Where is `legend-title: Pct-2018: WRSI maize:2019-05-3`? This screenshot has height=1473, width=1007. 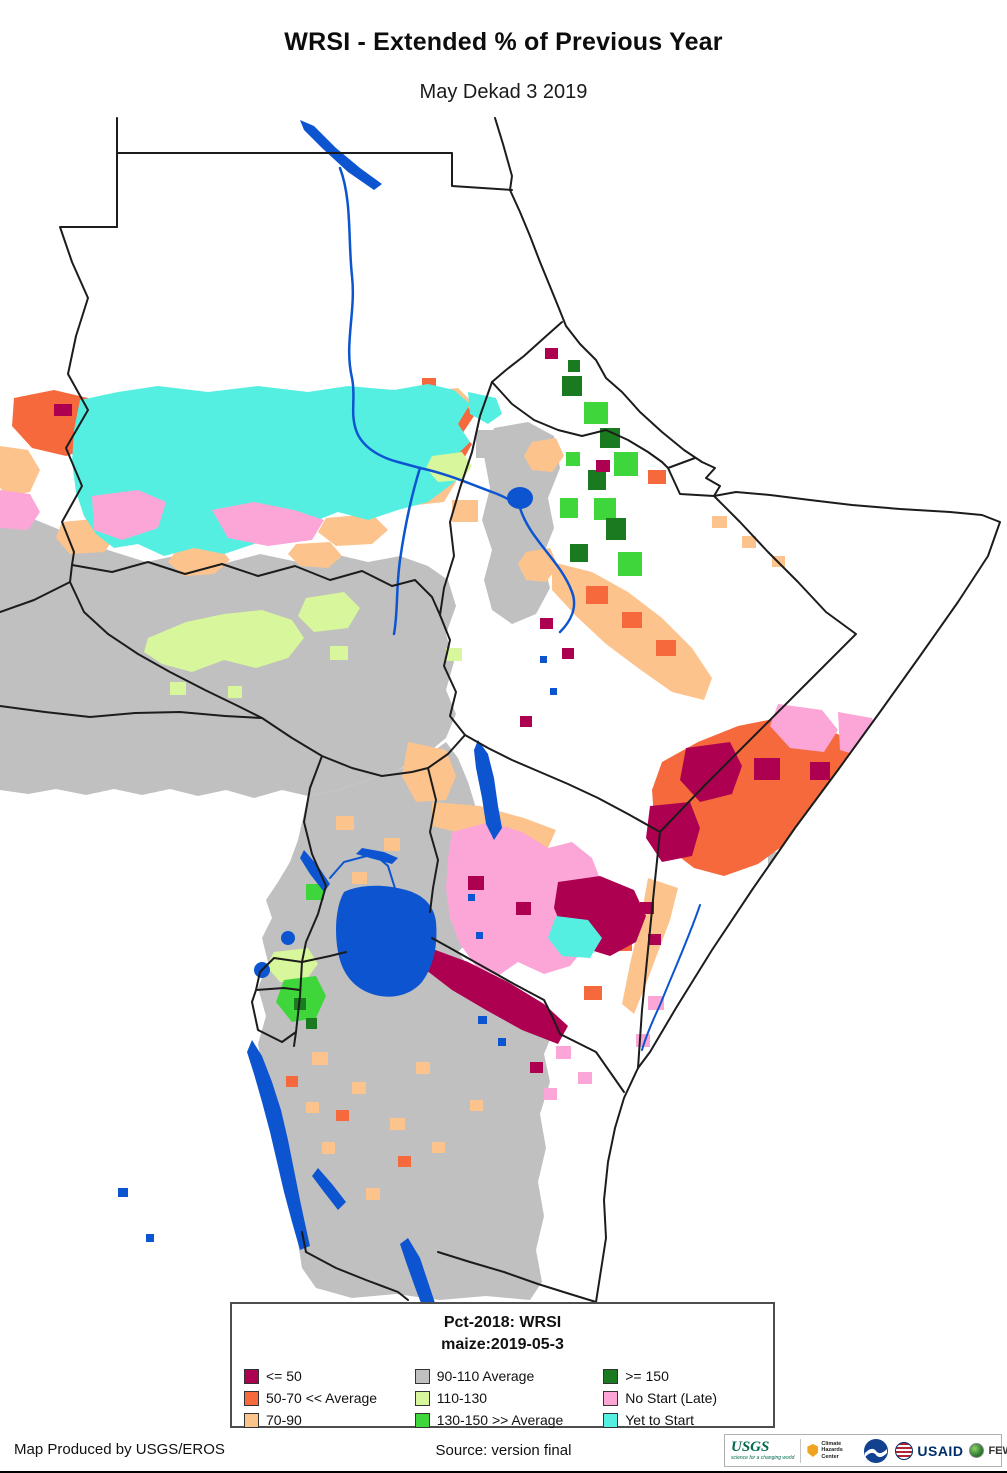 legend-title: Pct-2018: WRSI maize:2019-05-3 is located at coordinates (502, 1333).